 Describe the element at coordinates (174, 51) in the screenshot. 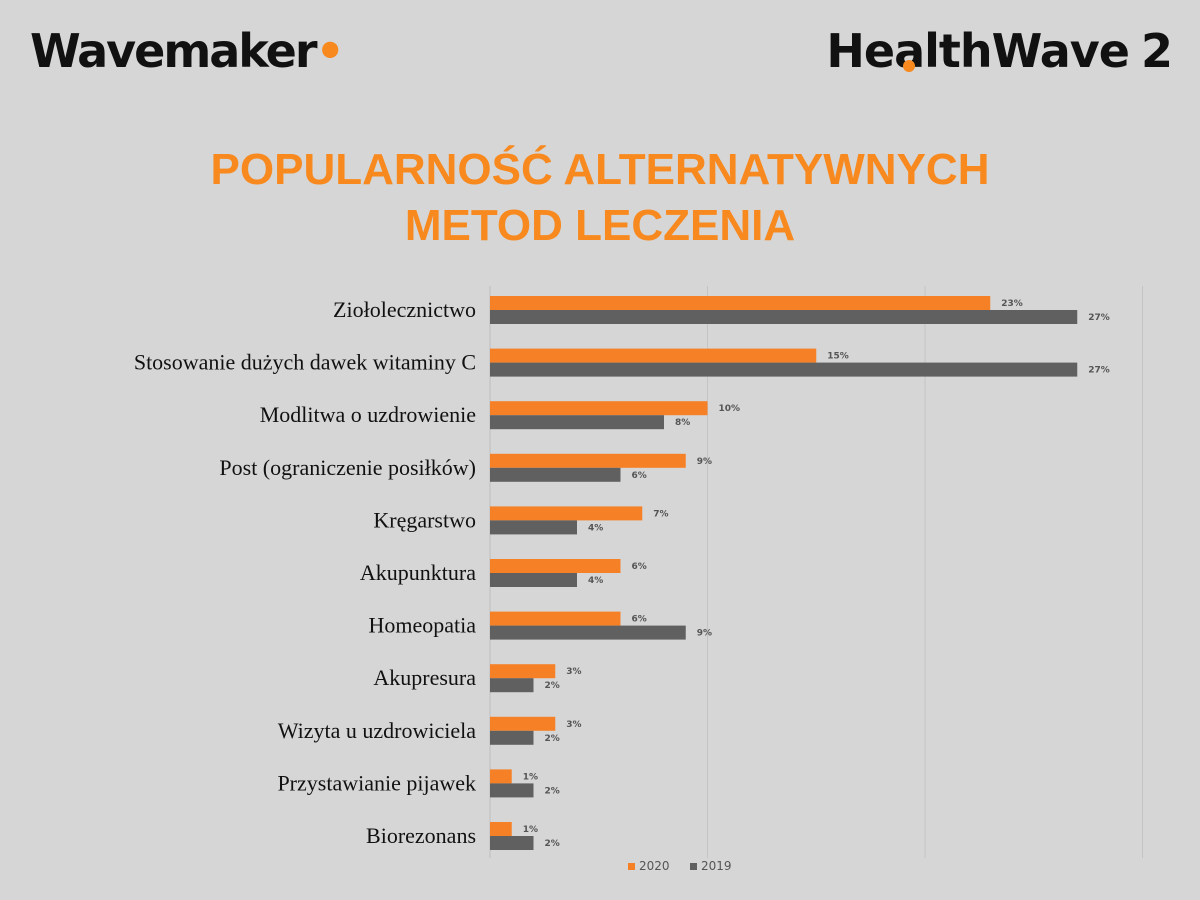

I see `wavemaker-logo-text: Wavemaker` at that location.